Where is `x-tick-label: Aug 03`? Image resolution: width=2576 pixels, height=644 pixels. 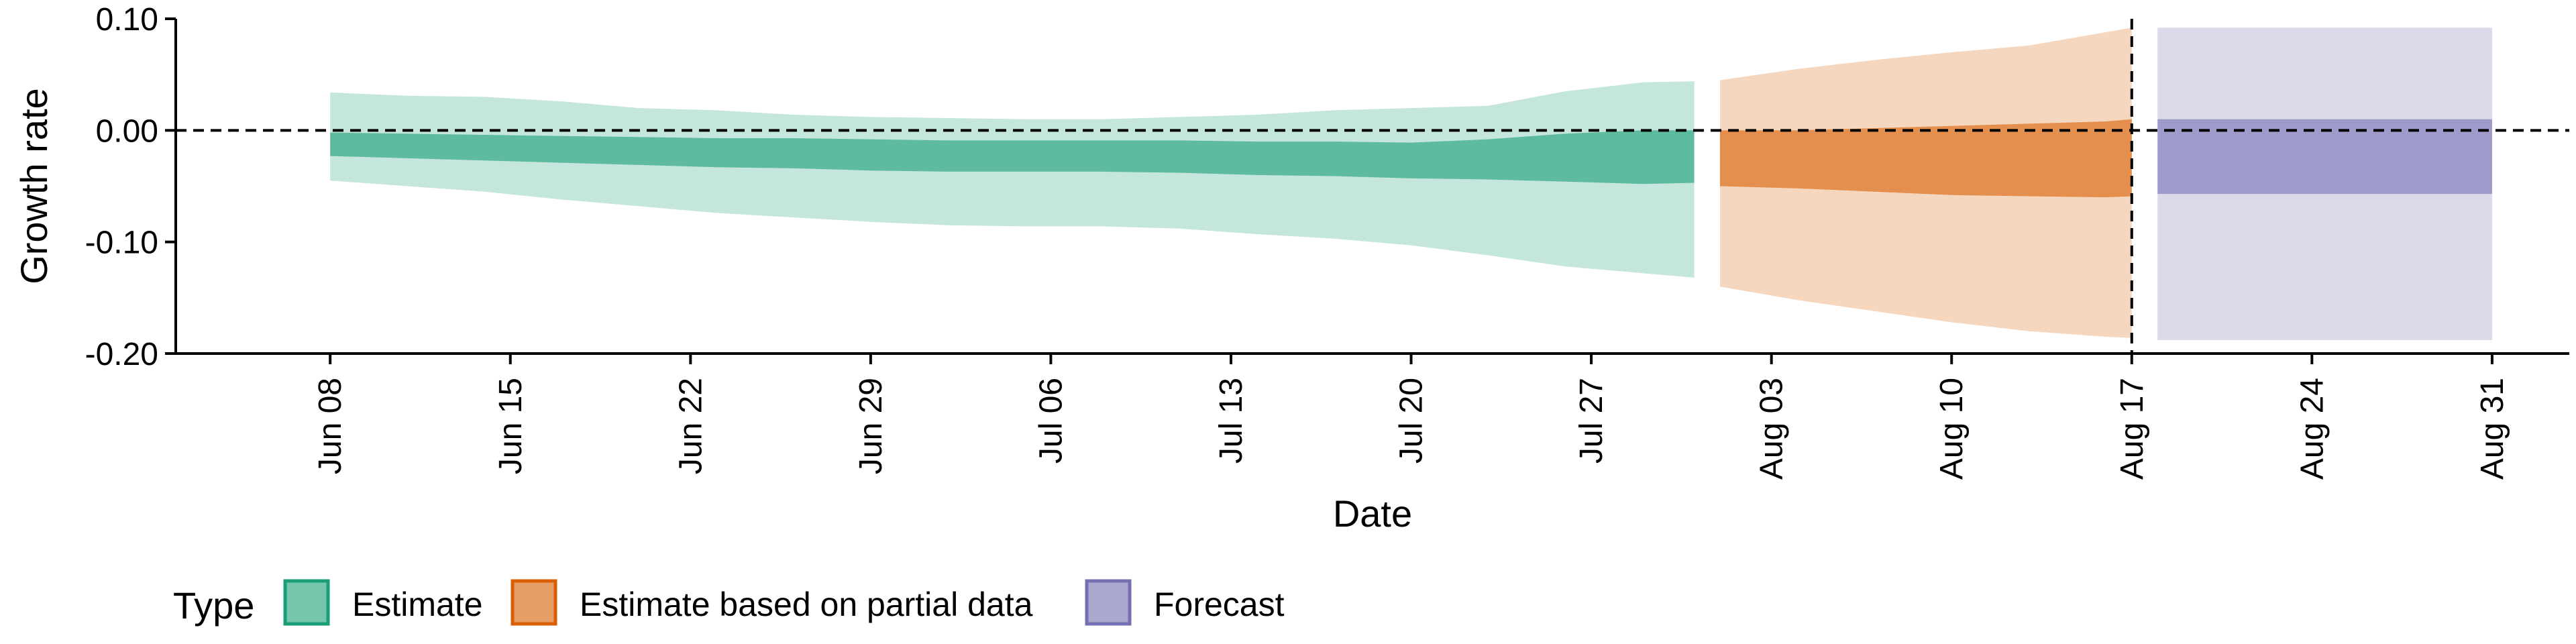 x-tick-label: Aug 03 is located at coordinates (1772, 429).